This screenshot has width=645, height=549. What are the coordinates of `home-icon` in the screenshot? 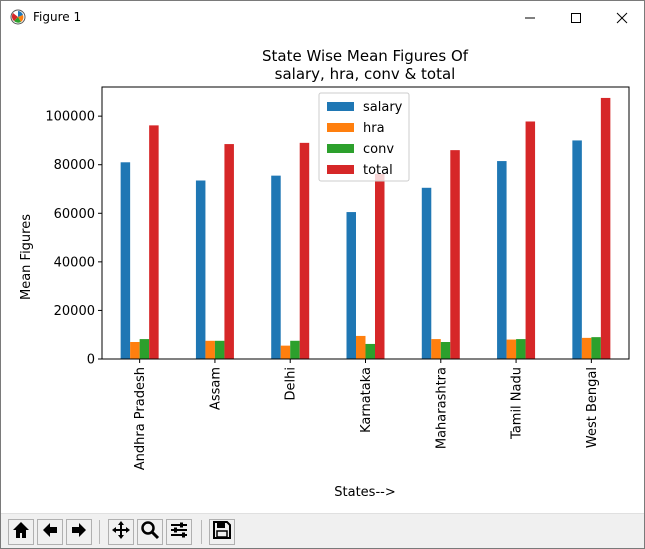 It's located at (21, 532).